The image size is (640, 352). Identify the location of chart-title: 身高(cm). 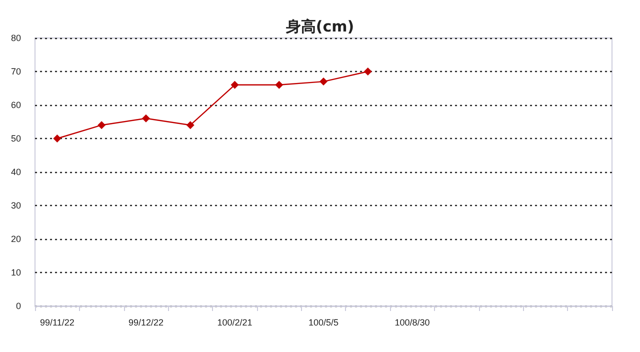
(319, 27).